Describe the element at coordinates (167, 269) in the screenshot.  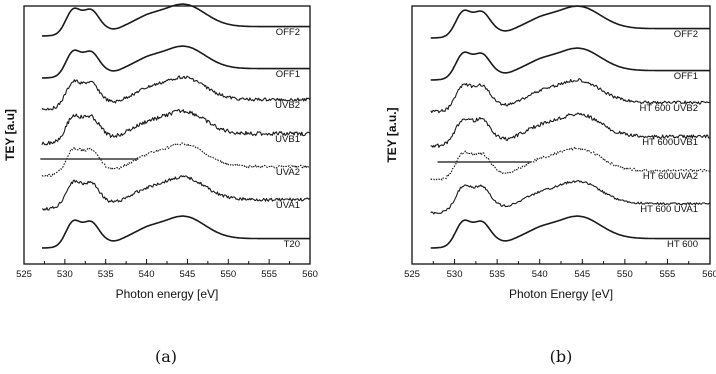
I see `panel-a-x-ticks: 525 530 535 540 545 550 555 560` at that location.